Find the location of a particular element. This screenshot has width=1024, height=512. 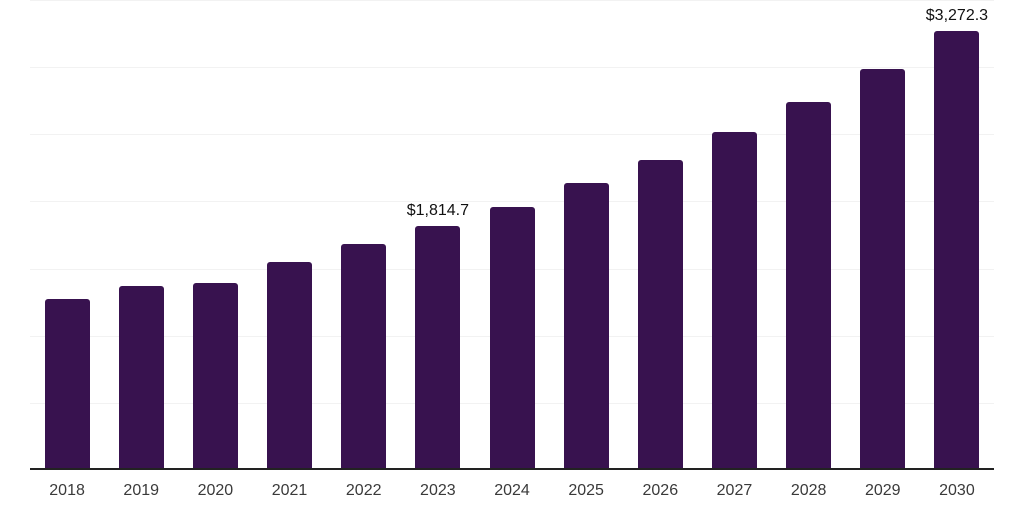

x-axis-line is located at coordinates (512, 469).